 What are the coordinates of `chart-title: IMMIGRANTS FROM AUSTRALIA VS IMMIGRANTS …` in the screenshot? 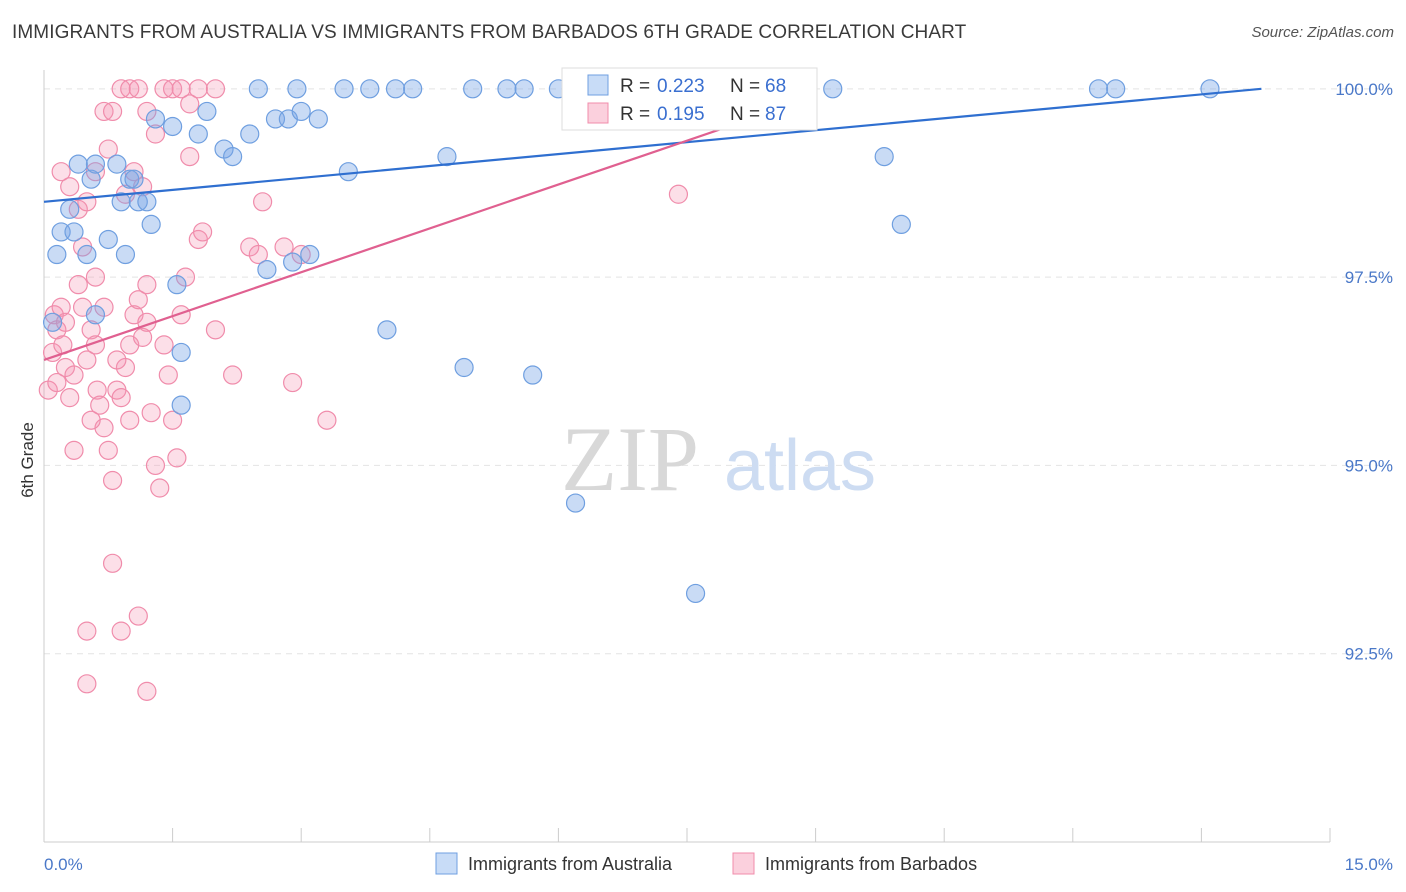 It's located at (489, 32).